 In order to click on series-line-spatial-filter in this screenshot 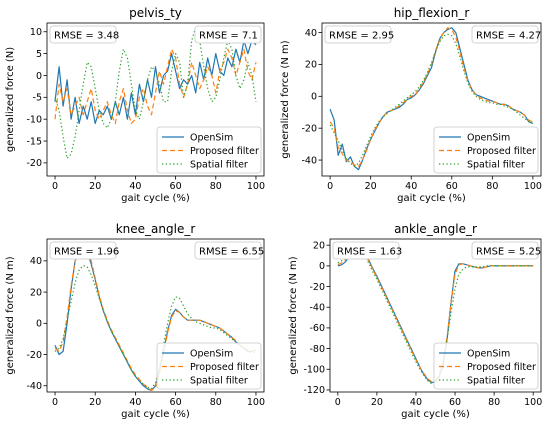, I will do `click(155, 93)`.